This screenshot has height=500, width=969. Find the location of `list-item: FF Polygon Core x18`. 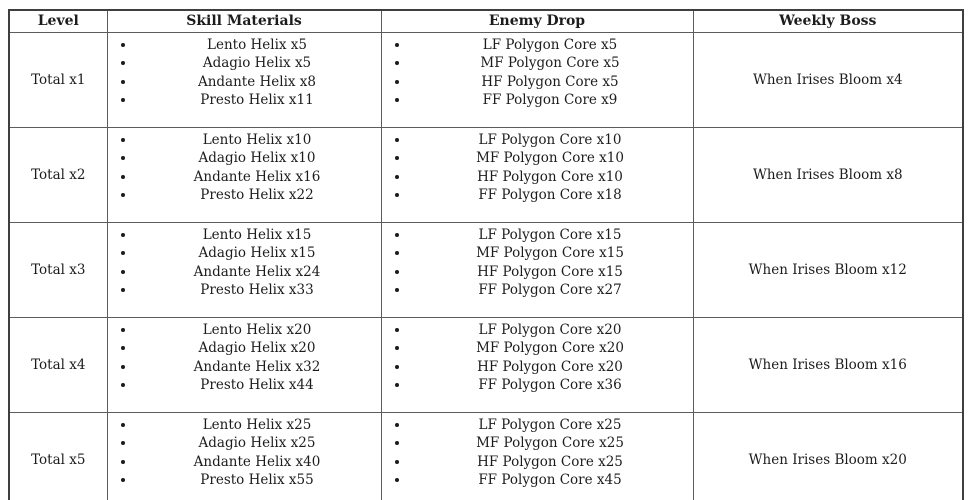

list-item: FF Polygon Core x18 is located at coordinates (550, 195).